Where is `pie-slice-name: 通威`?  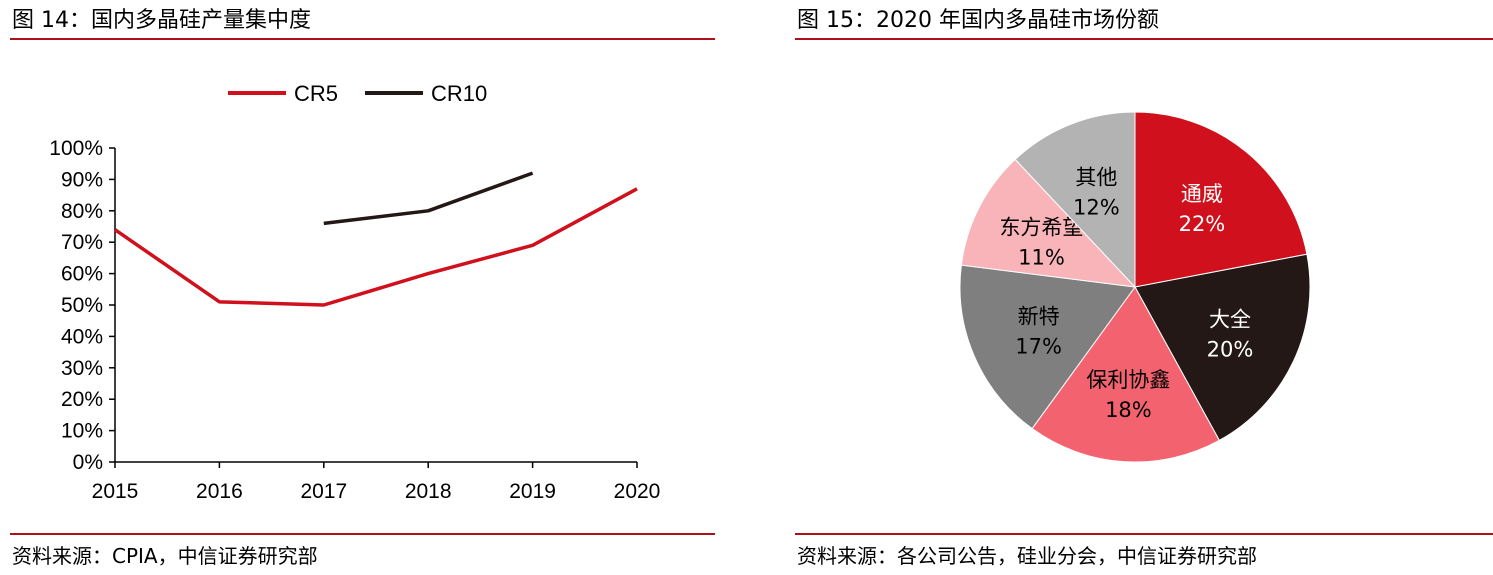
pie-slice-name: 通威 is located at coordinates (1202, 194).